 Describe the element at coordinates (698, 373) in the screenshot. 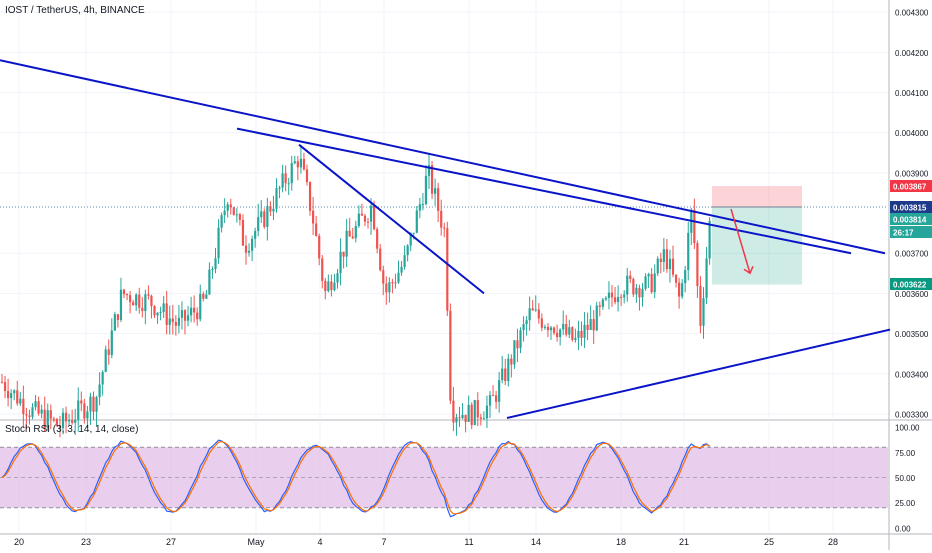

I see `trendline` at that location.